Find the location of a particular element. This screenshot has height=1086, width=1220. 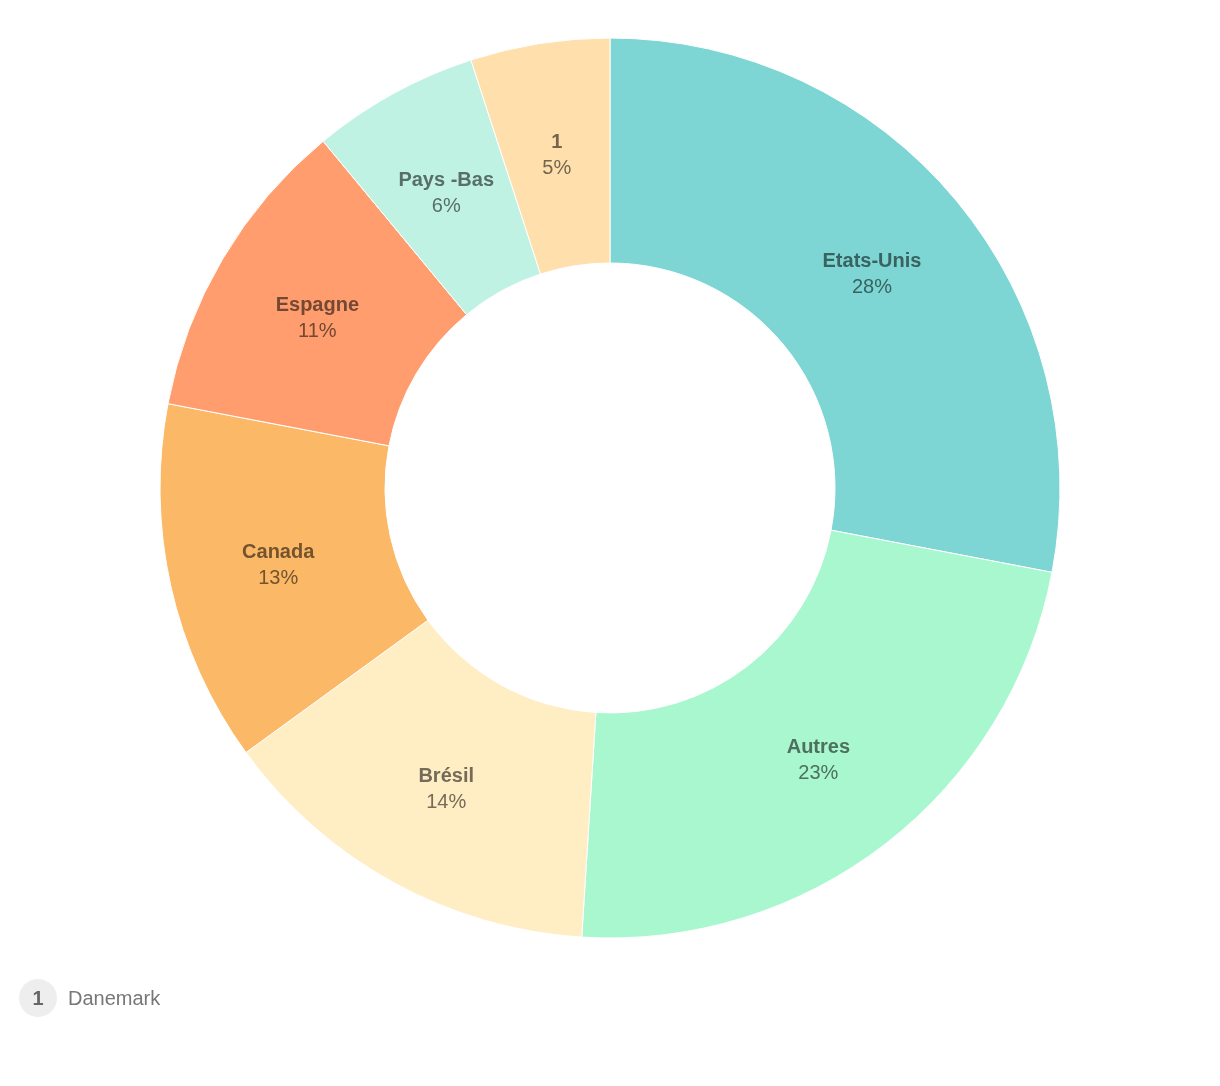

data-label: 11% is located at coordinates (317, 329).